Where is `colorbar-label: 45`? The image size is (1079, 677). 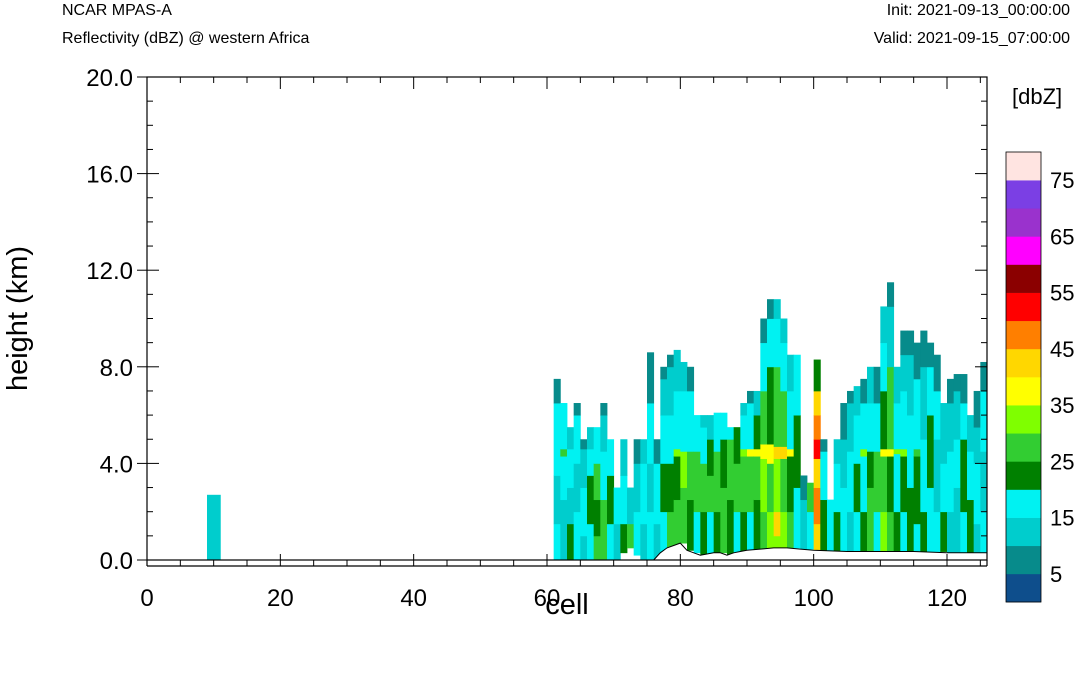
colorbar-label: 45 is located at coordinates (1062, 349).